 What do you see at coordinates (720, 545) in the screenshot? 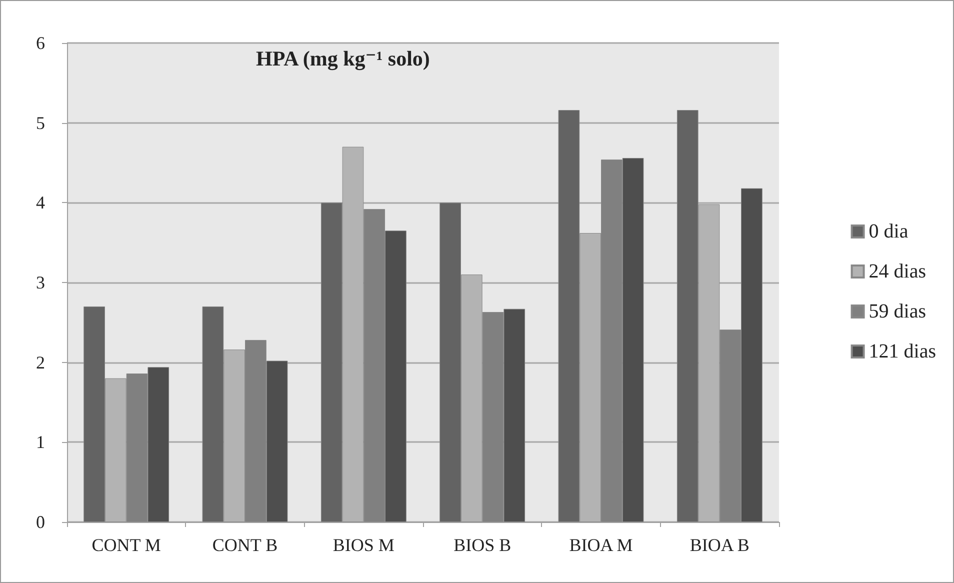
I see `x-tick-label: BIOA B` at bounding box center [720, 545].